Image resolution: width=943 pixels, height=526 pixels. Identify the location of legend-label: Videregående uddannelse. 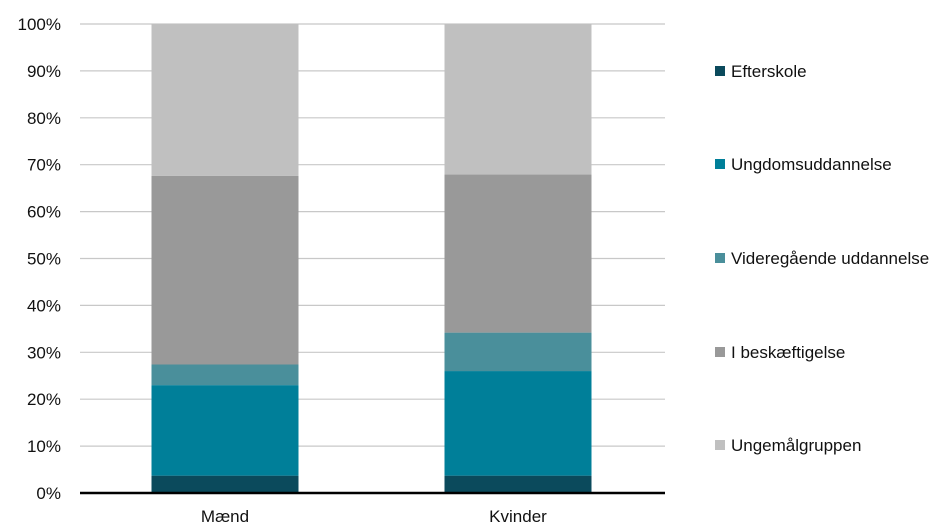
(830, 258).